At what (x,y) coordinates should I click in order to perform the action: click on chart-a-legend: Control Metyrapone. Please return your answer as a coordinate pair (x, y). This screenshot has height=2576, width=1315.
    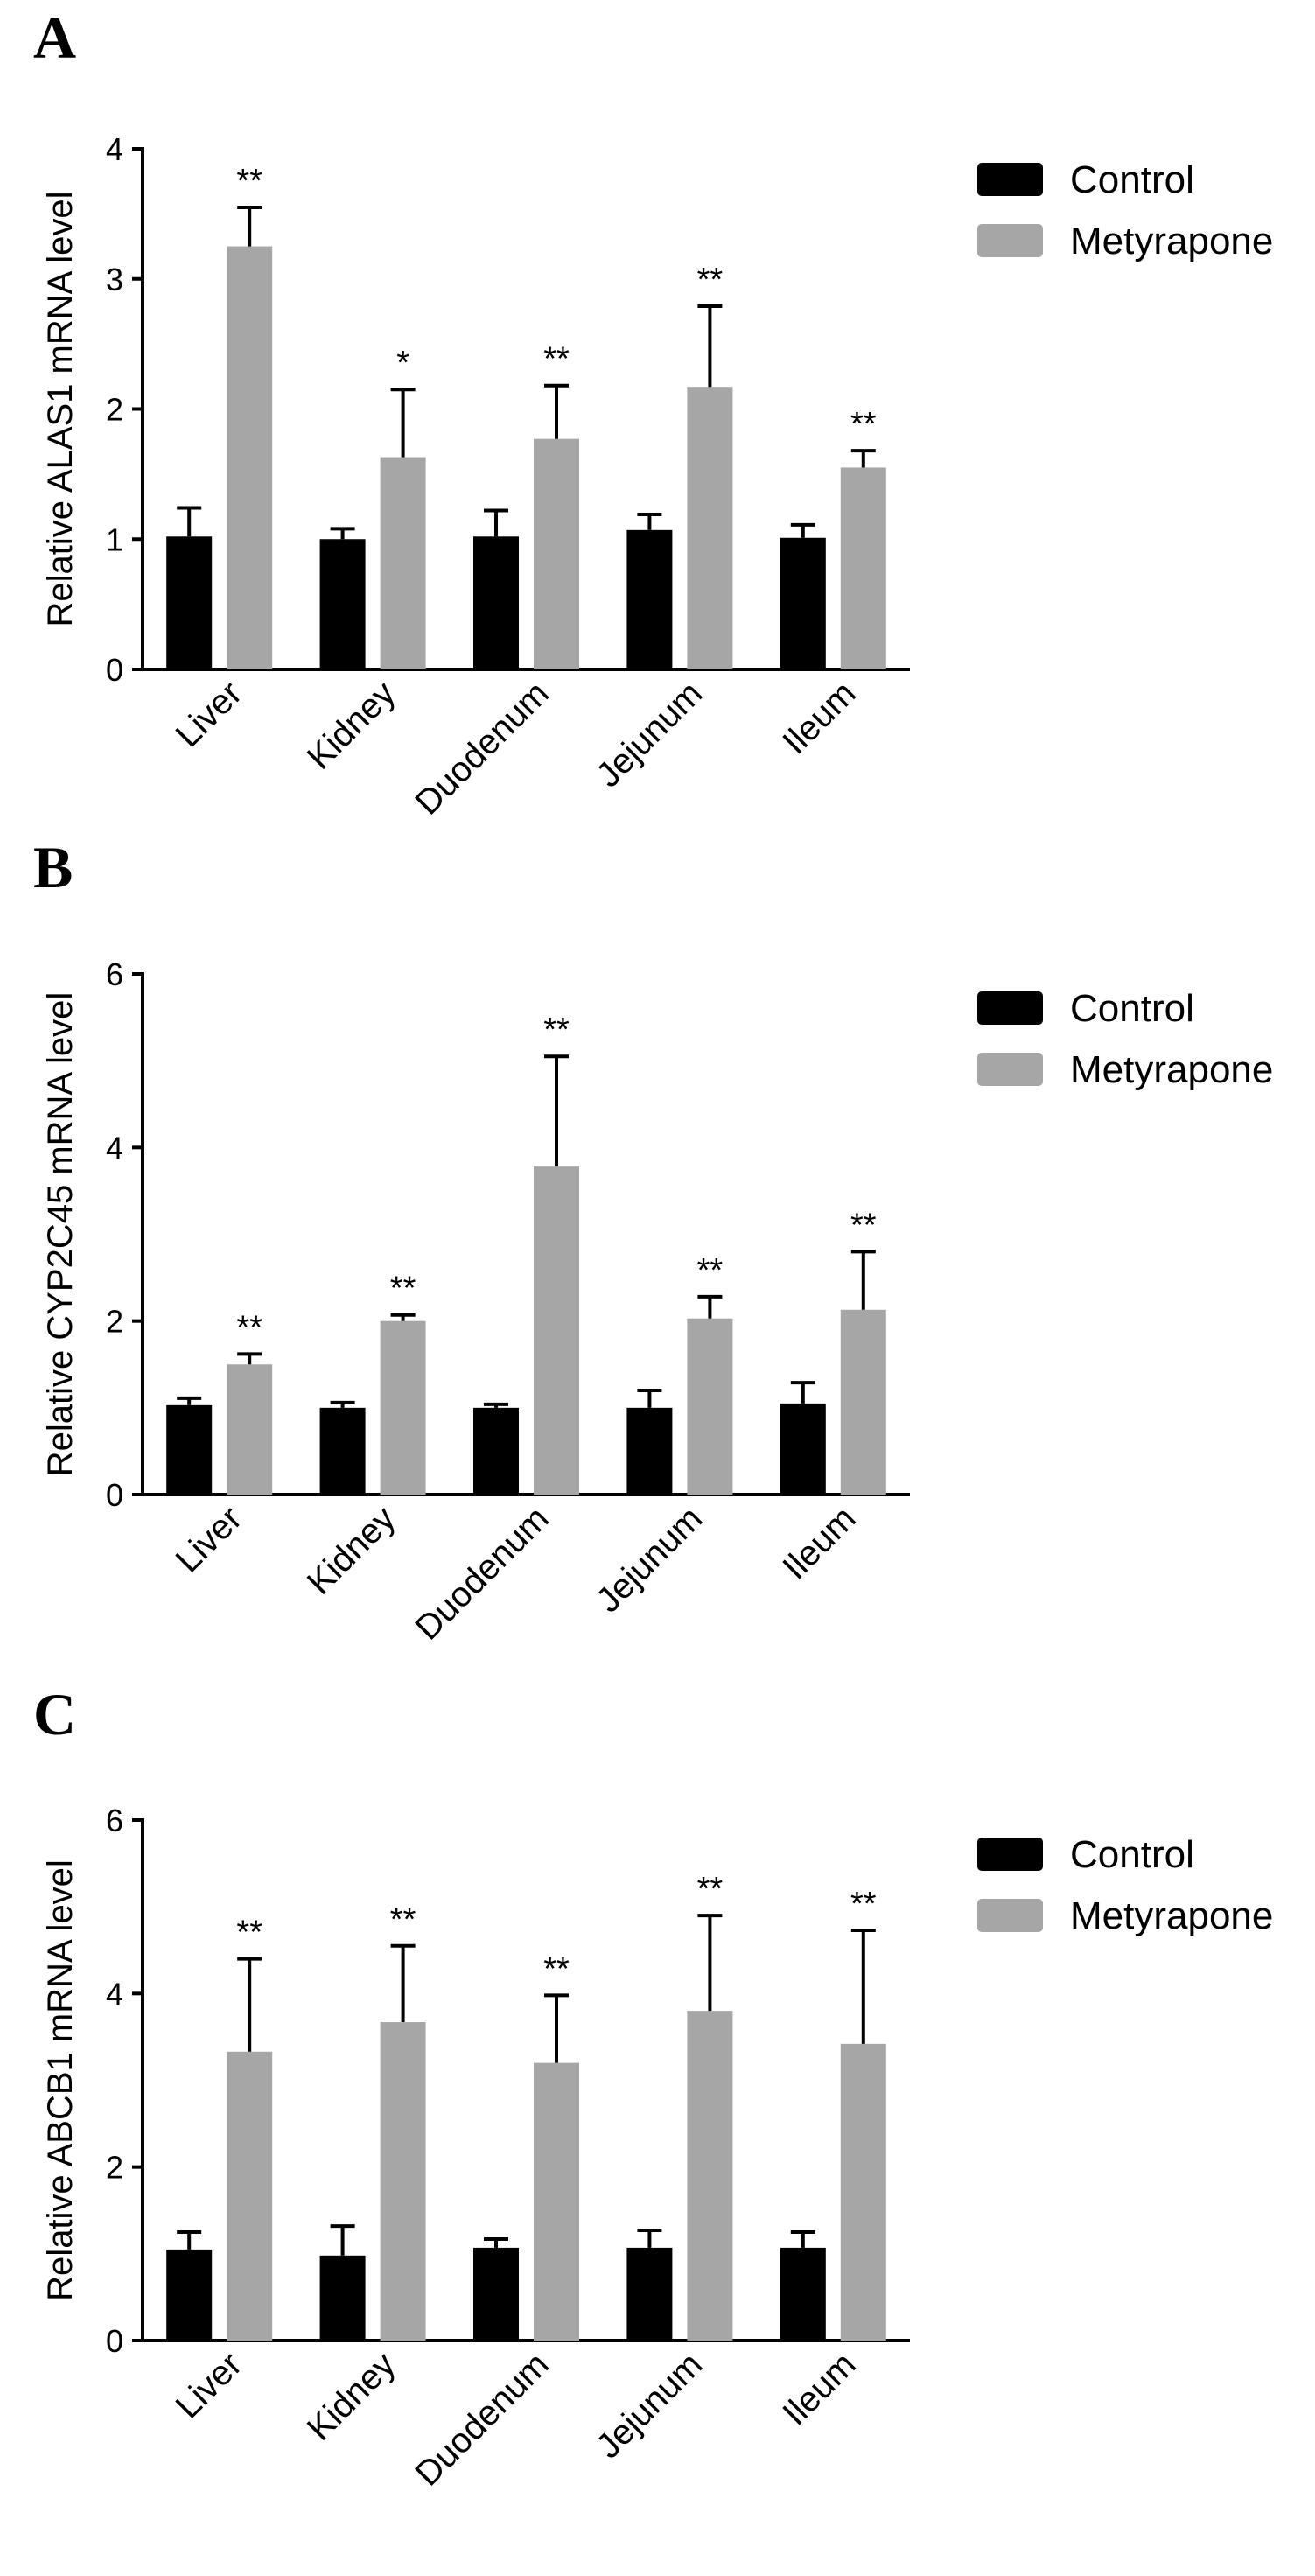
    Looking at the image, I should click on (1125, 210).